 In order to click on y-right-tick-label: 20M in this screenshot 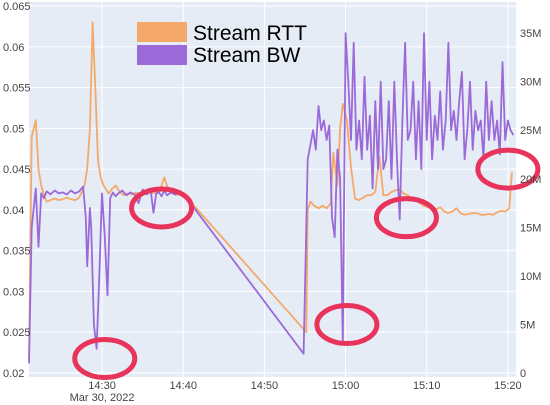, I will do `click(530, 180)`.